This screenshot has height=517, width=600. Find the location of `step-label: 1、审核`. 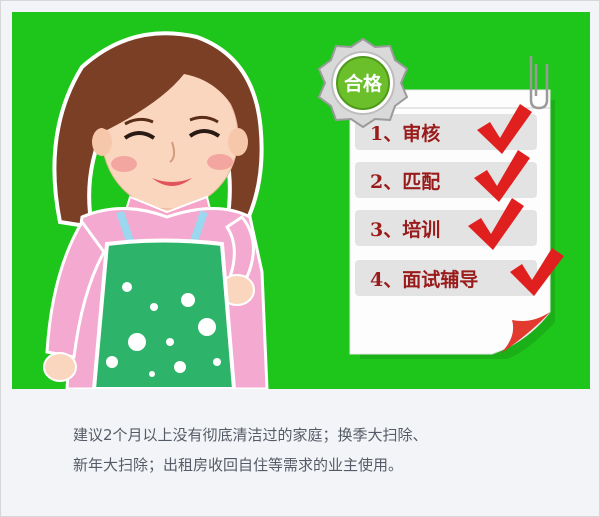

step-label: 1、审核 is located at coordinates (405, 133).